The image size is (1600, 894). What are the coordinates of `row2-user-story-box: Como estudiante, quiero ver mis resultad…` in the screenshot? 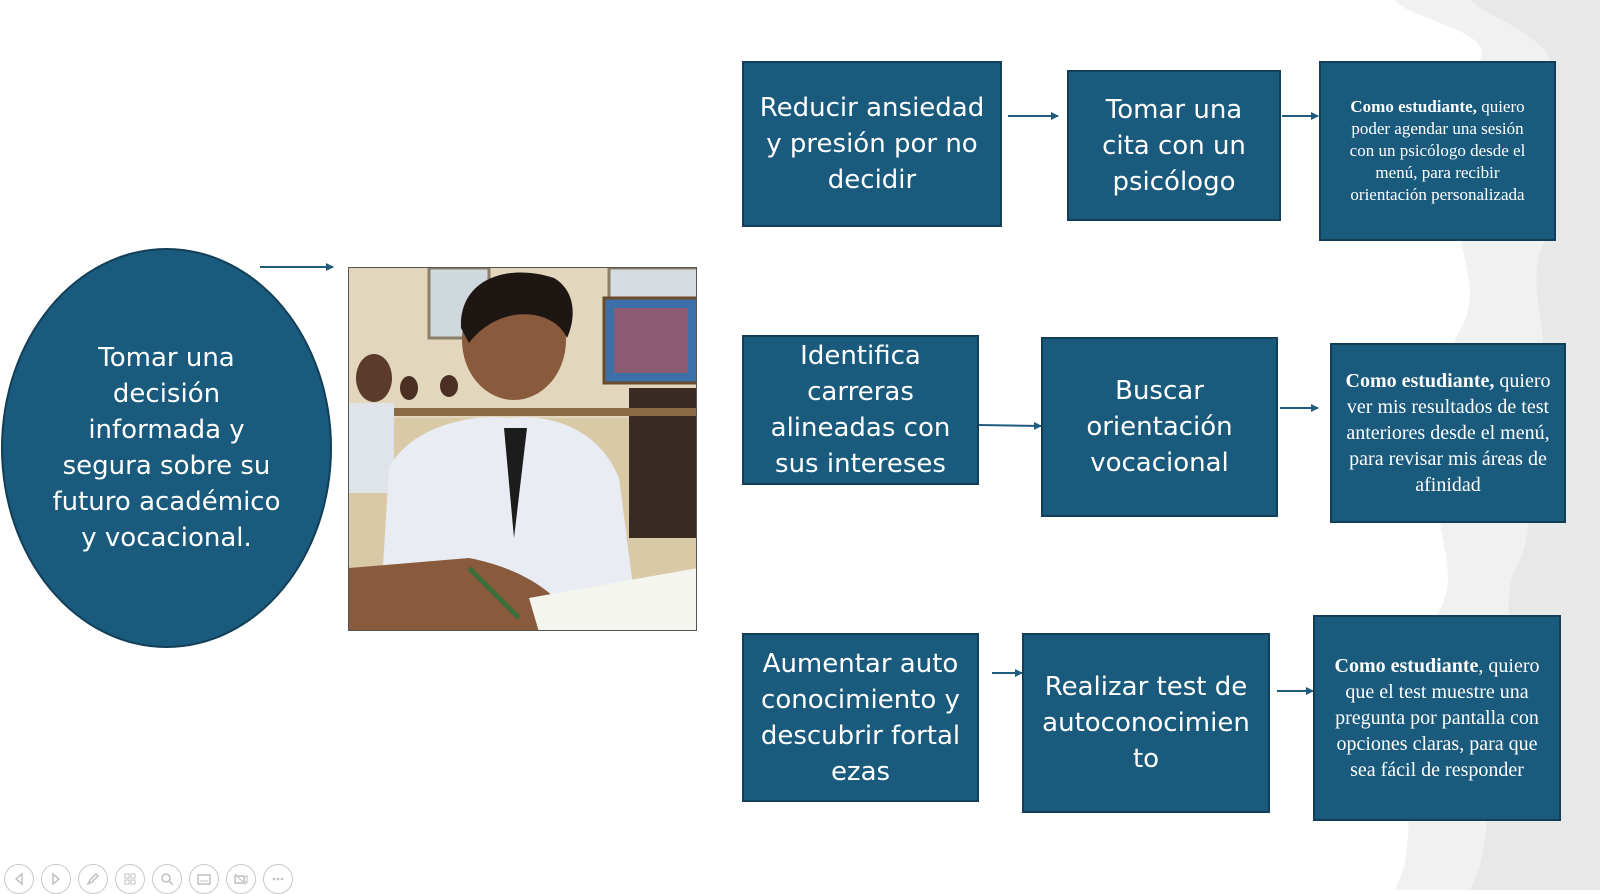 It's located at (1448, 433).